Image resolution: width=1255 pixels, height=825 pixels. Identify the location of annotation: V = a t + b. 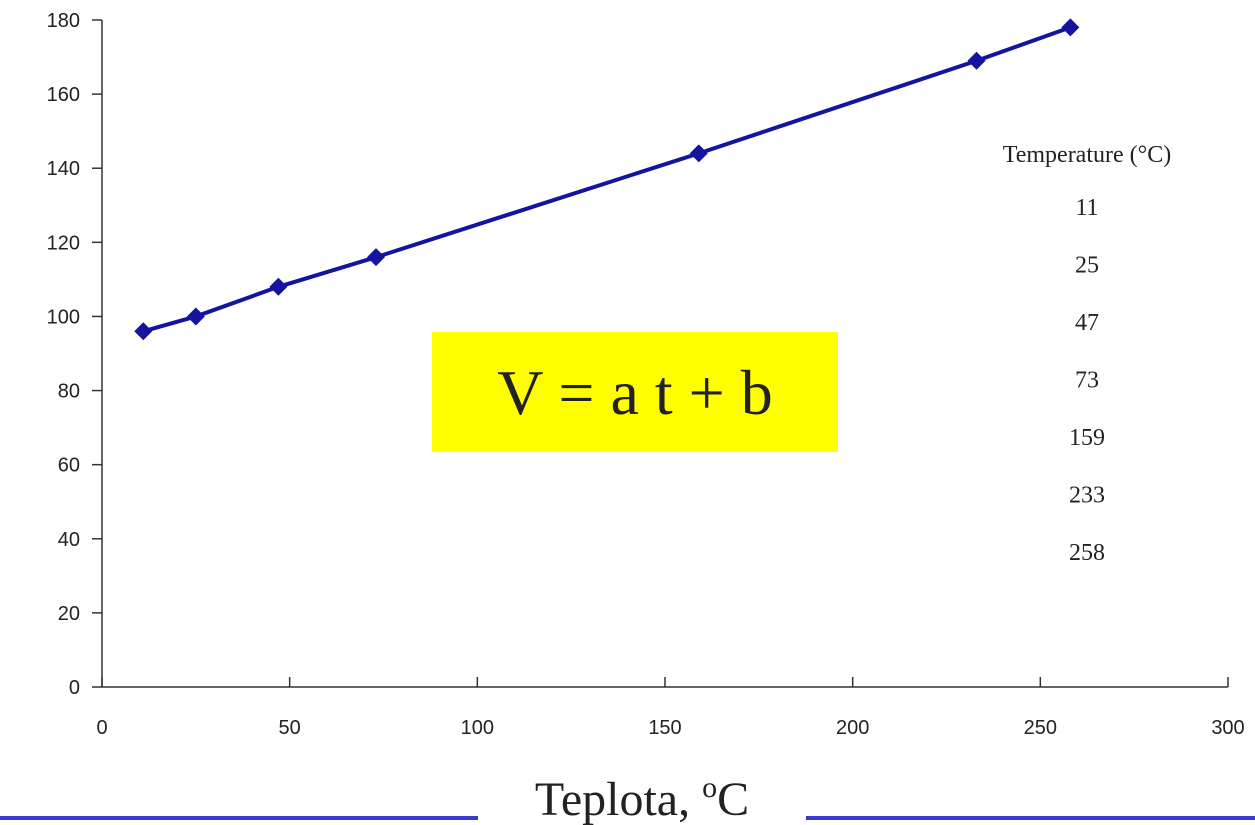
(634, 392).